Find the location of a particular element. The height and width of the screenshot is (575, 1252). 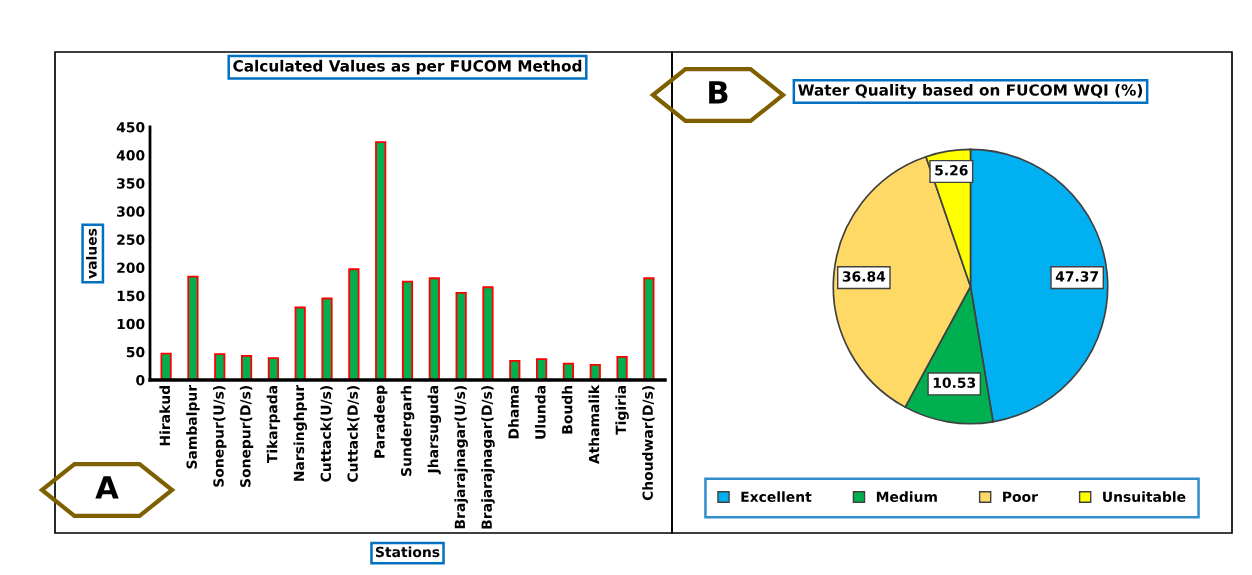

chart-title: Calculated Values as per FUCOM Method is located at coordinates (407, 67).